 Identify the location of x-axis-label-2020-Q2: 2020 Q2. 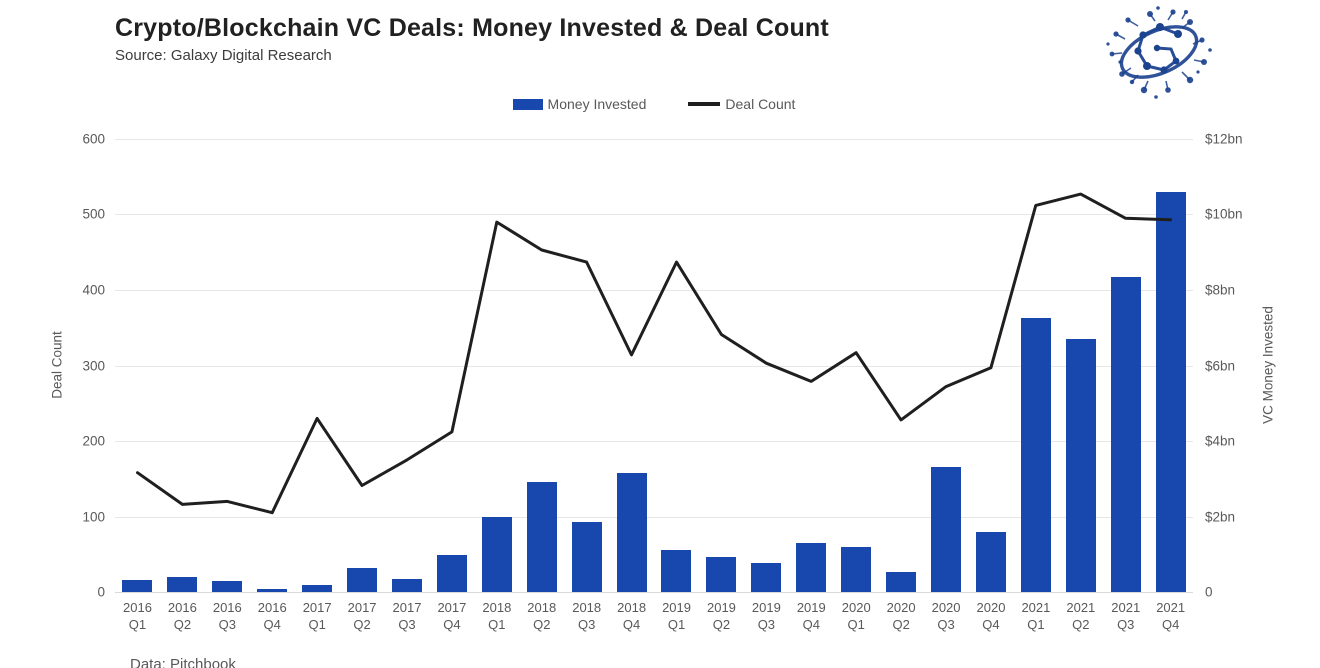
(901, 616).